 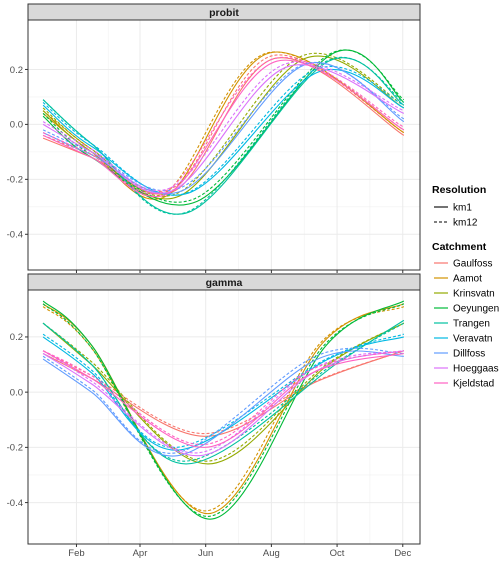 I want to click on strip-title-probit: probit, so click(x=224, y=13).